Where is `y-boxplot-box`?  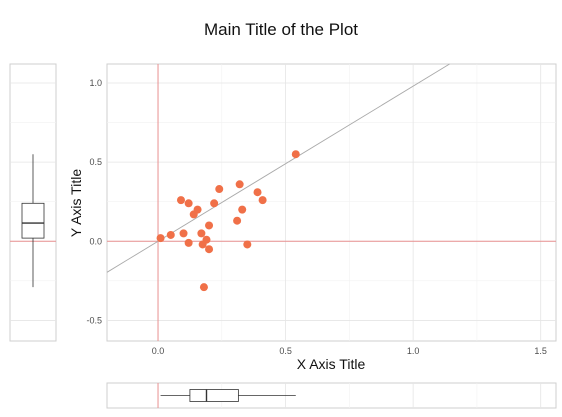
y-boxplot-box is located at coordinates (33, 220).